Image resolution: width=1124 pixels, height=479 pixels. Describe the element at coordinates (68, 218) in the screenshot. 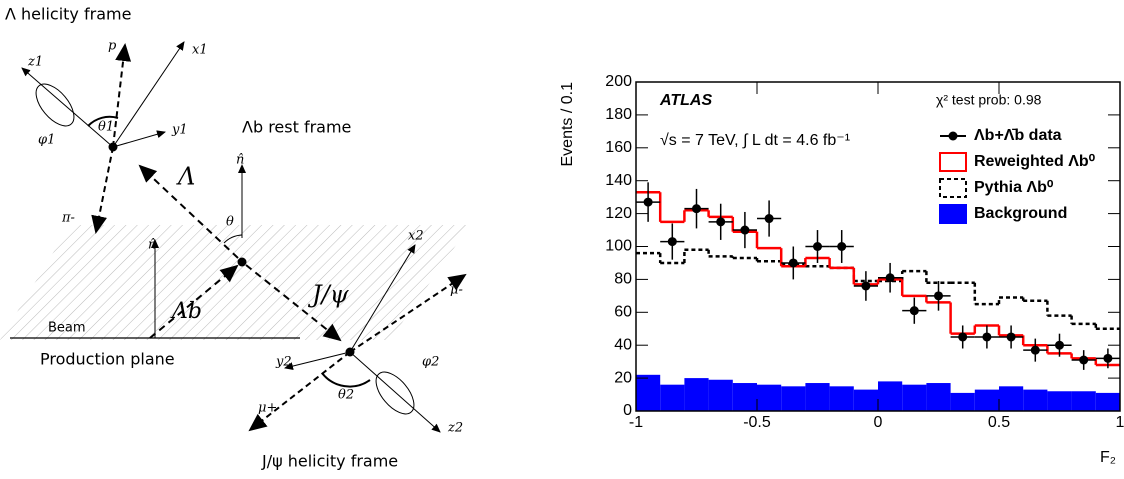

I see `label: π-` at that location.